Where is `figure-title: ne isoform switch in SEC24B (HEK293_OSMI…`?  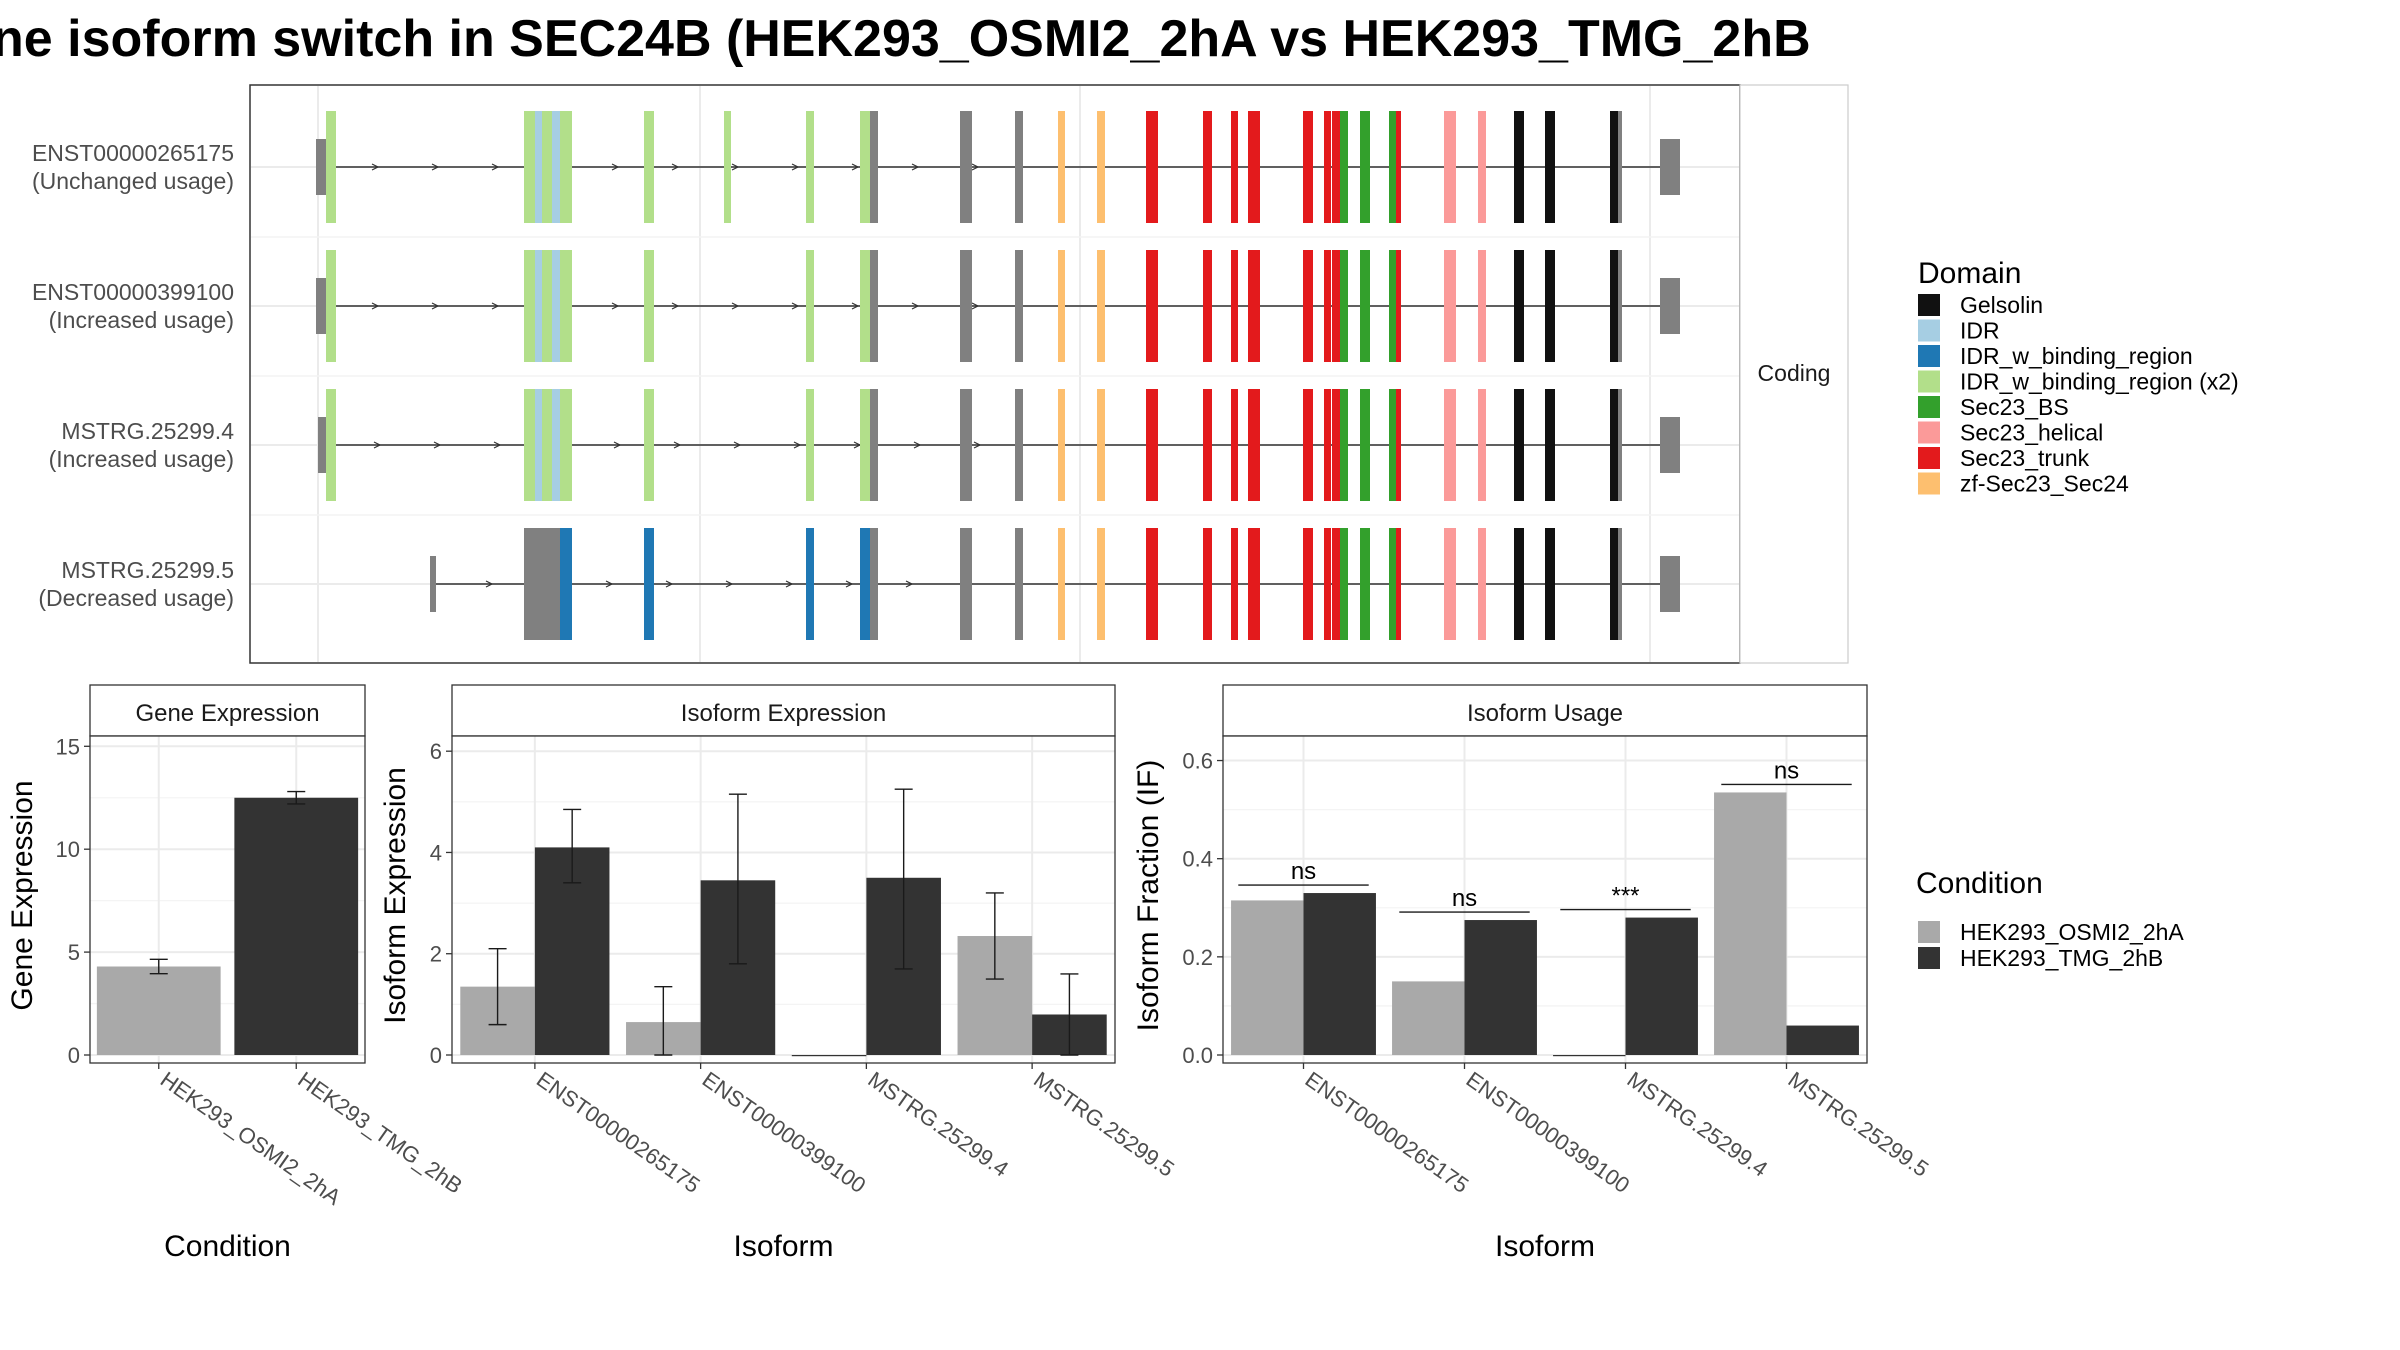 figure-title: ne isoform switch in SEC24B (HEK293_OSMI… is located at coordinates (905, 39).